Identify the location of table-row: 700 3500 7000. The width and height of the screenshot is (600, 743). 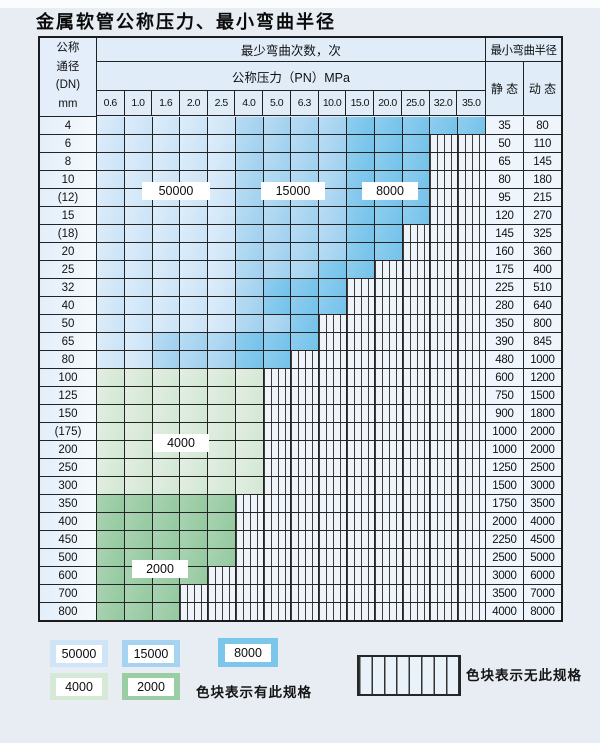
(300, 594).